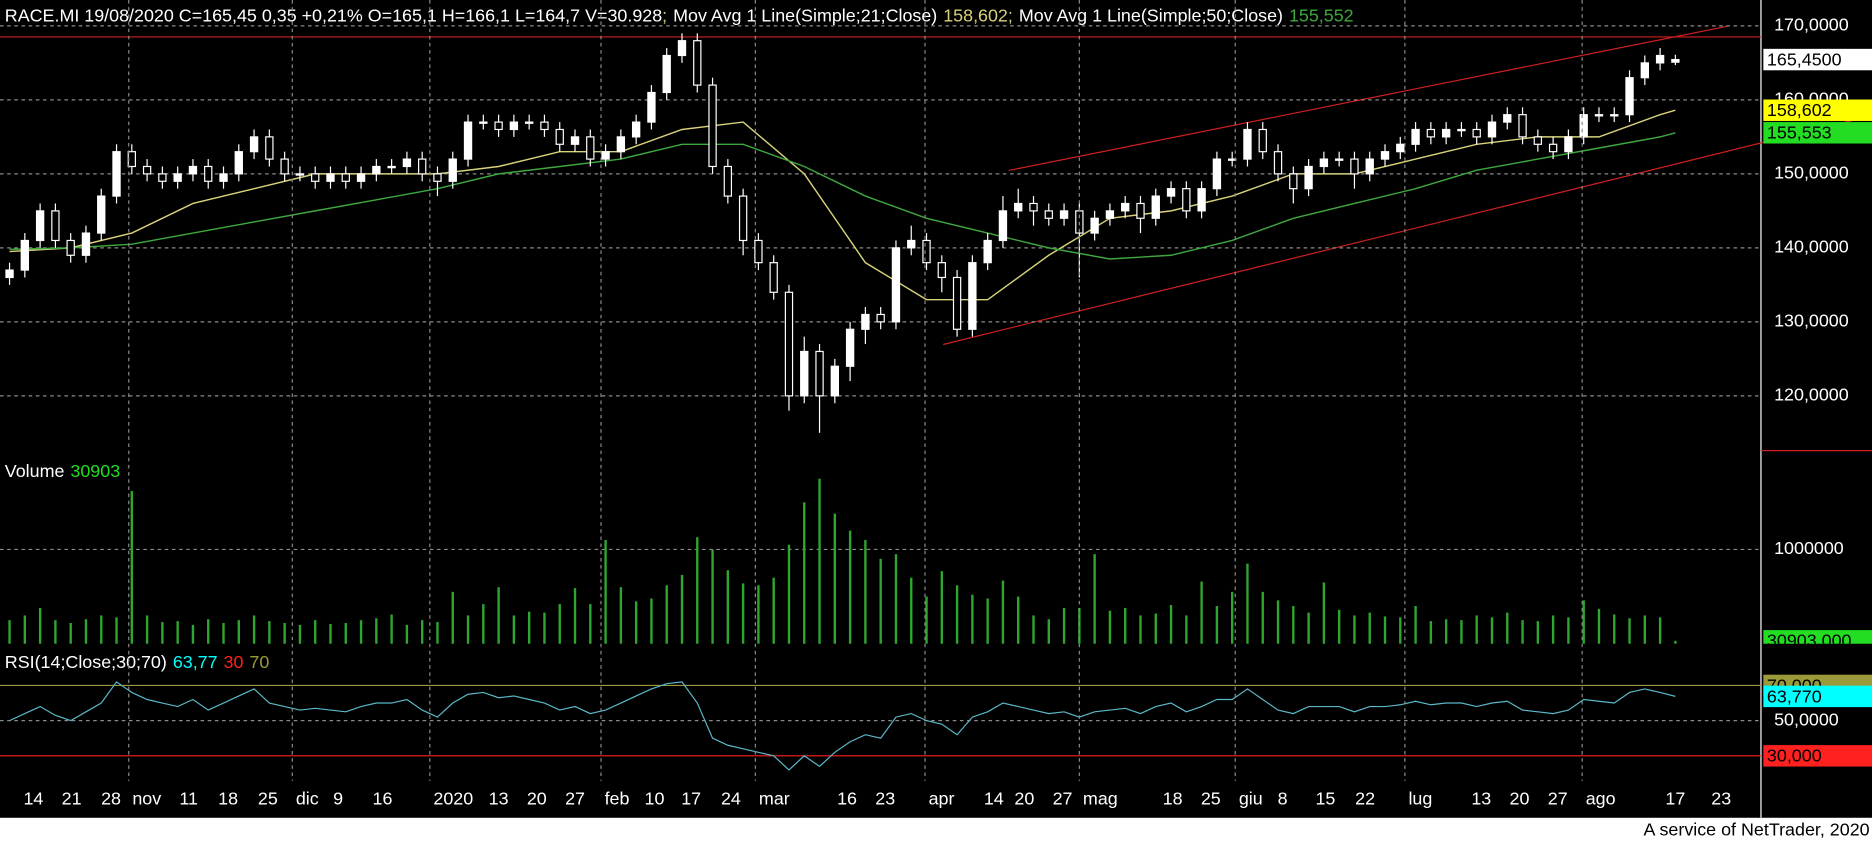 The height and width of the screenshot is (844, 1872). Describe the element at coordinates (1100, 799) in the screenshot. I see `x-tick-label: mag` at that location.